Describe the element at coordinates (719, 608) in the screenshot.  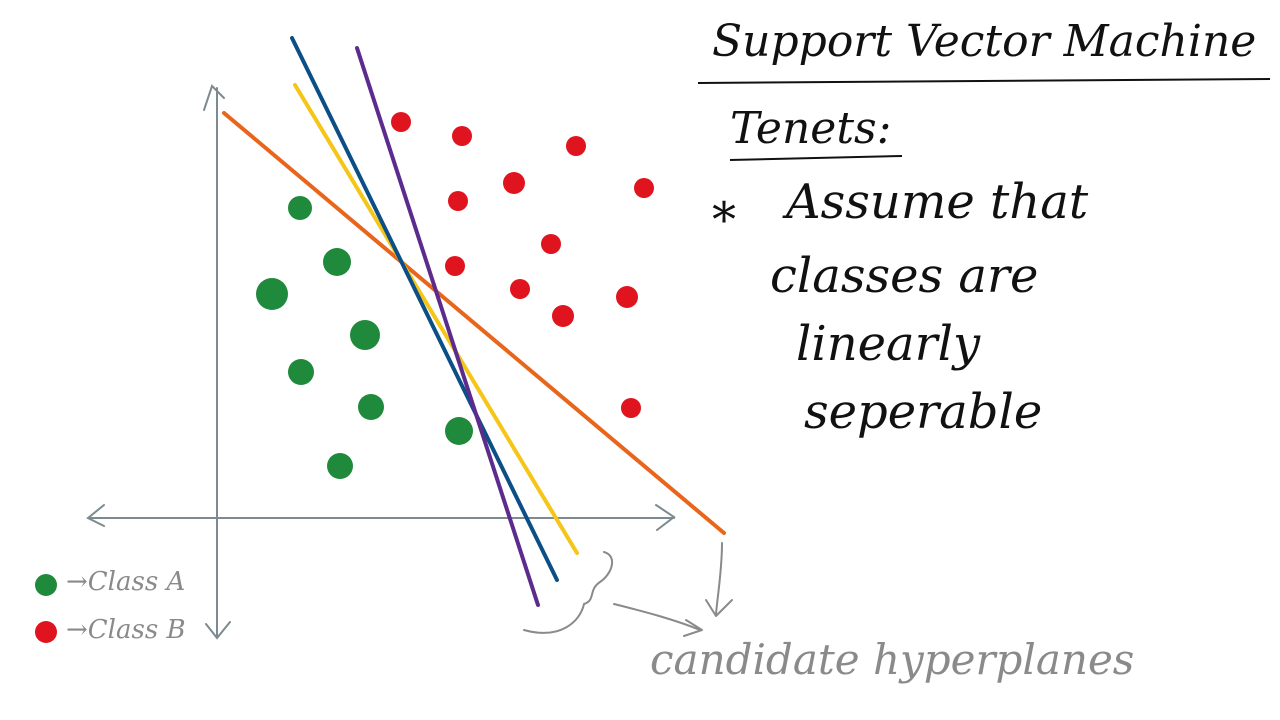
I see `arrow-head-down-icon` at that location.